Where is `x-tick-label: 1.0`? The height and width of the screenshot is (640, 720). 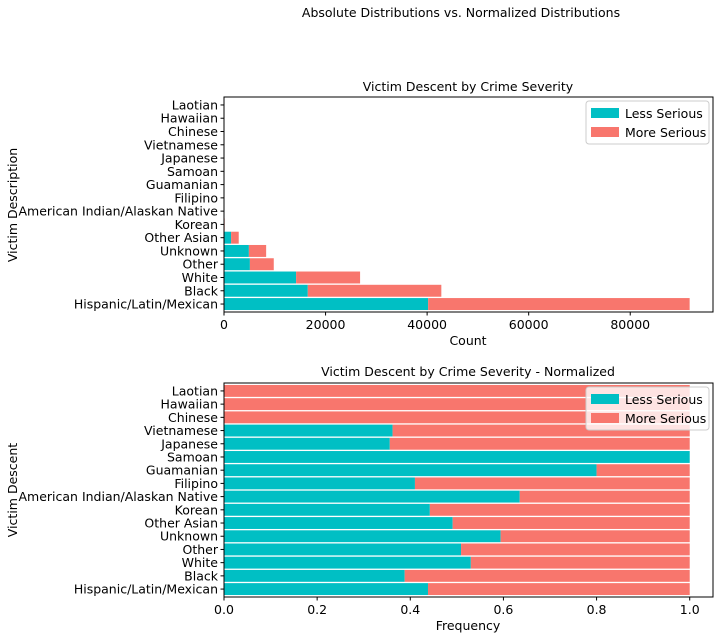
x-tick-label: 1.0 is located at coordinates (690, 609).